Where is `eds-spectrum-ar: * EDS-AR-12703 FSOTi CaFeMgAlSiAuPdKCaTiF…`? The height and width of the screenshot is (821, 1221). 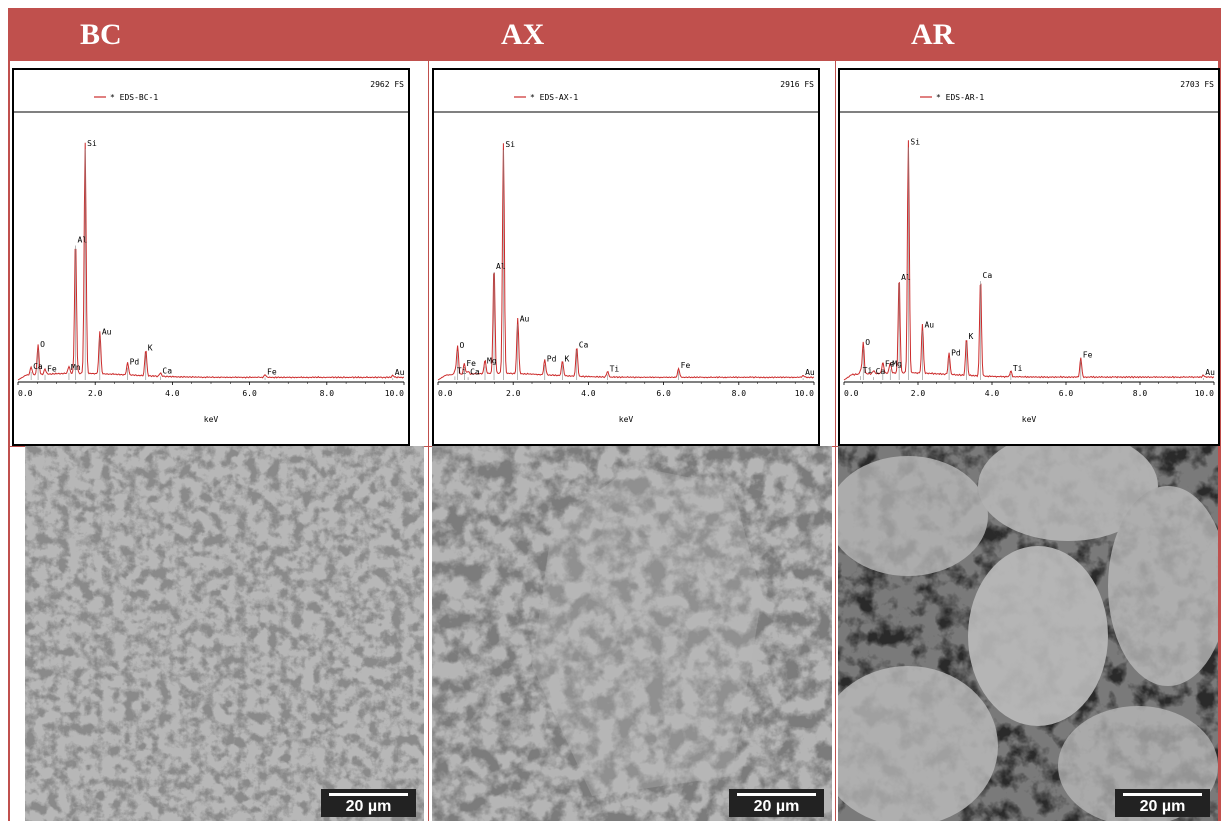
eds-spectrum-ar: * EDS-AR-12703 FSOTi CaFeMgAlSiAuPdKCaTiF… is located at coordinates (1029, 257).